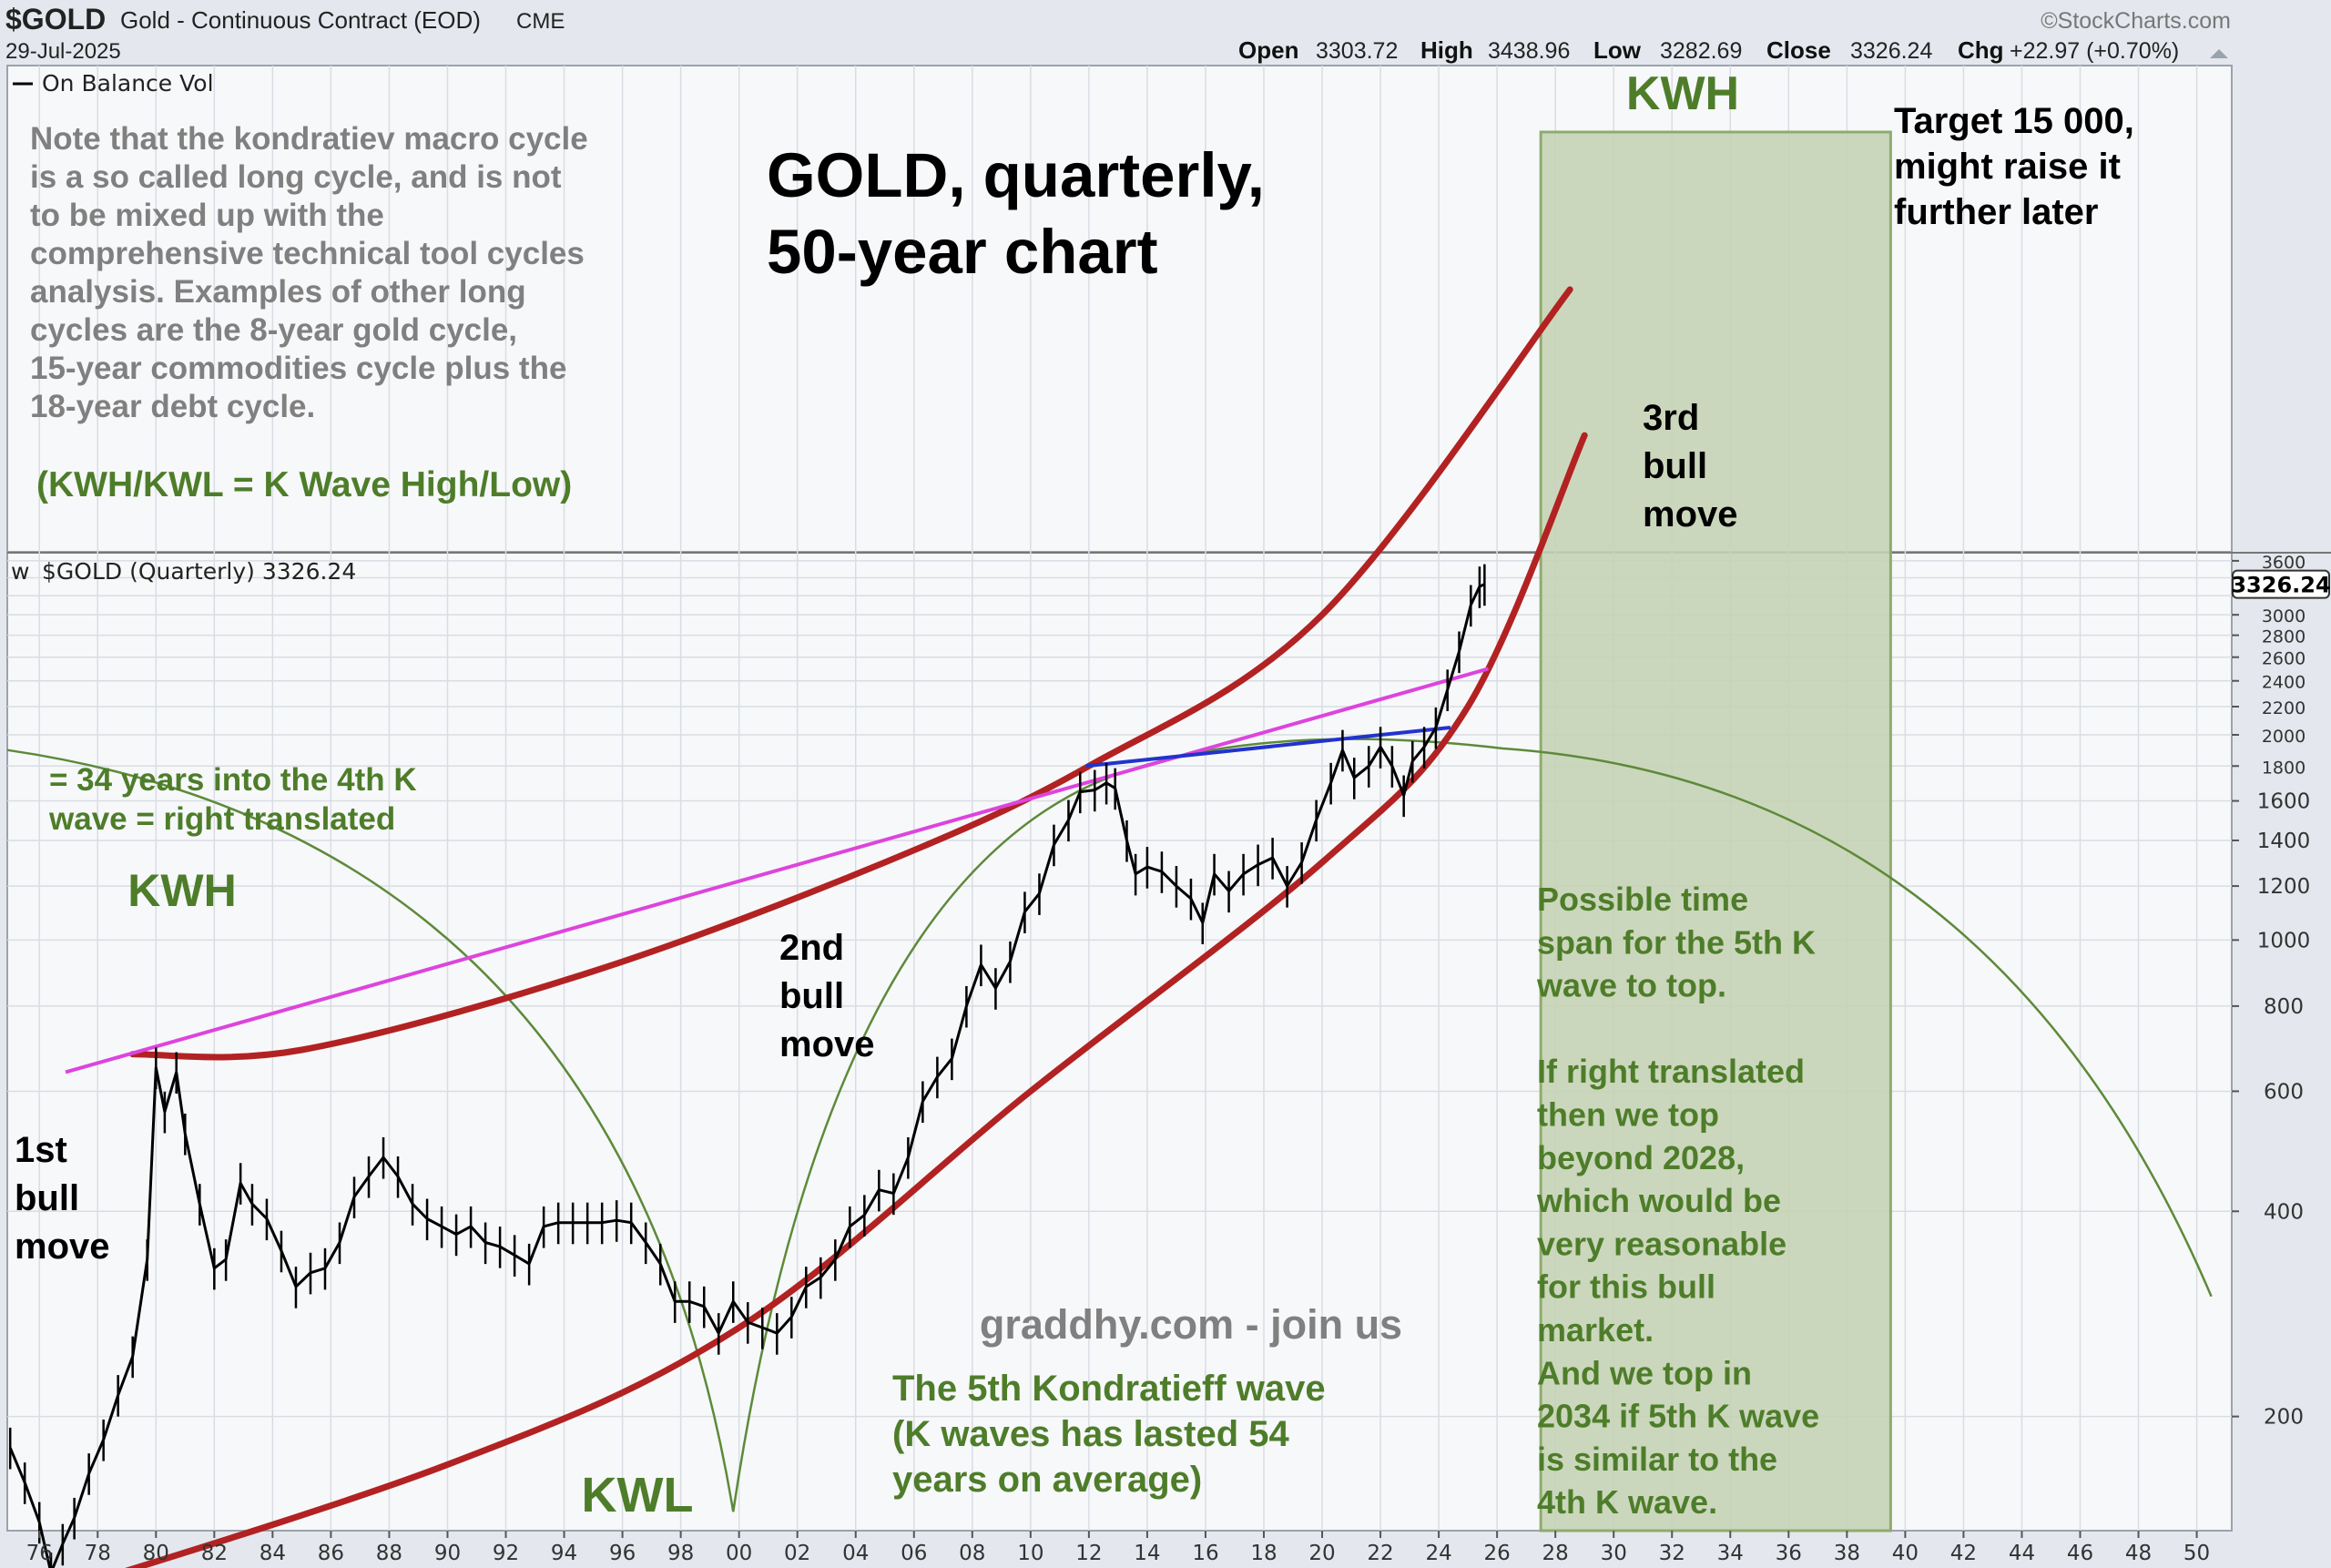  What do you see at coordinates (1631, 985) in the screenshot?
I see `timespan-line: wave to top.` at bounding box center [1631, 985].